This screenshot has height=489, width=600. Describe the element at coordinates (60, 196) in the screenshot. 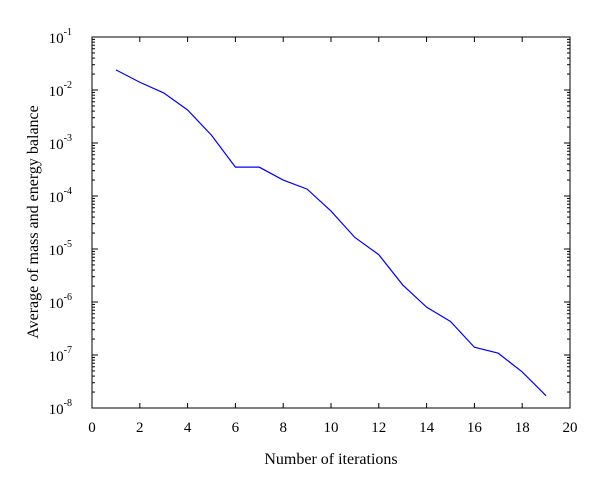

I see `y-tick-label: 10⁻⁴` at that location.